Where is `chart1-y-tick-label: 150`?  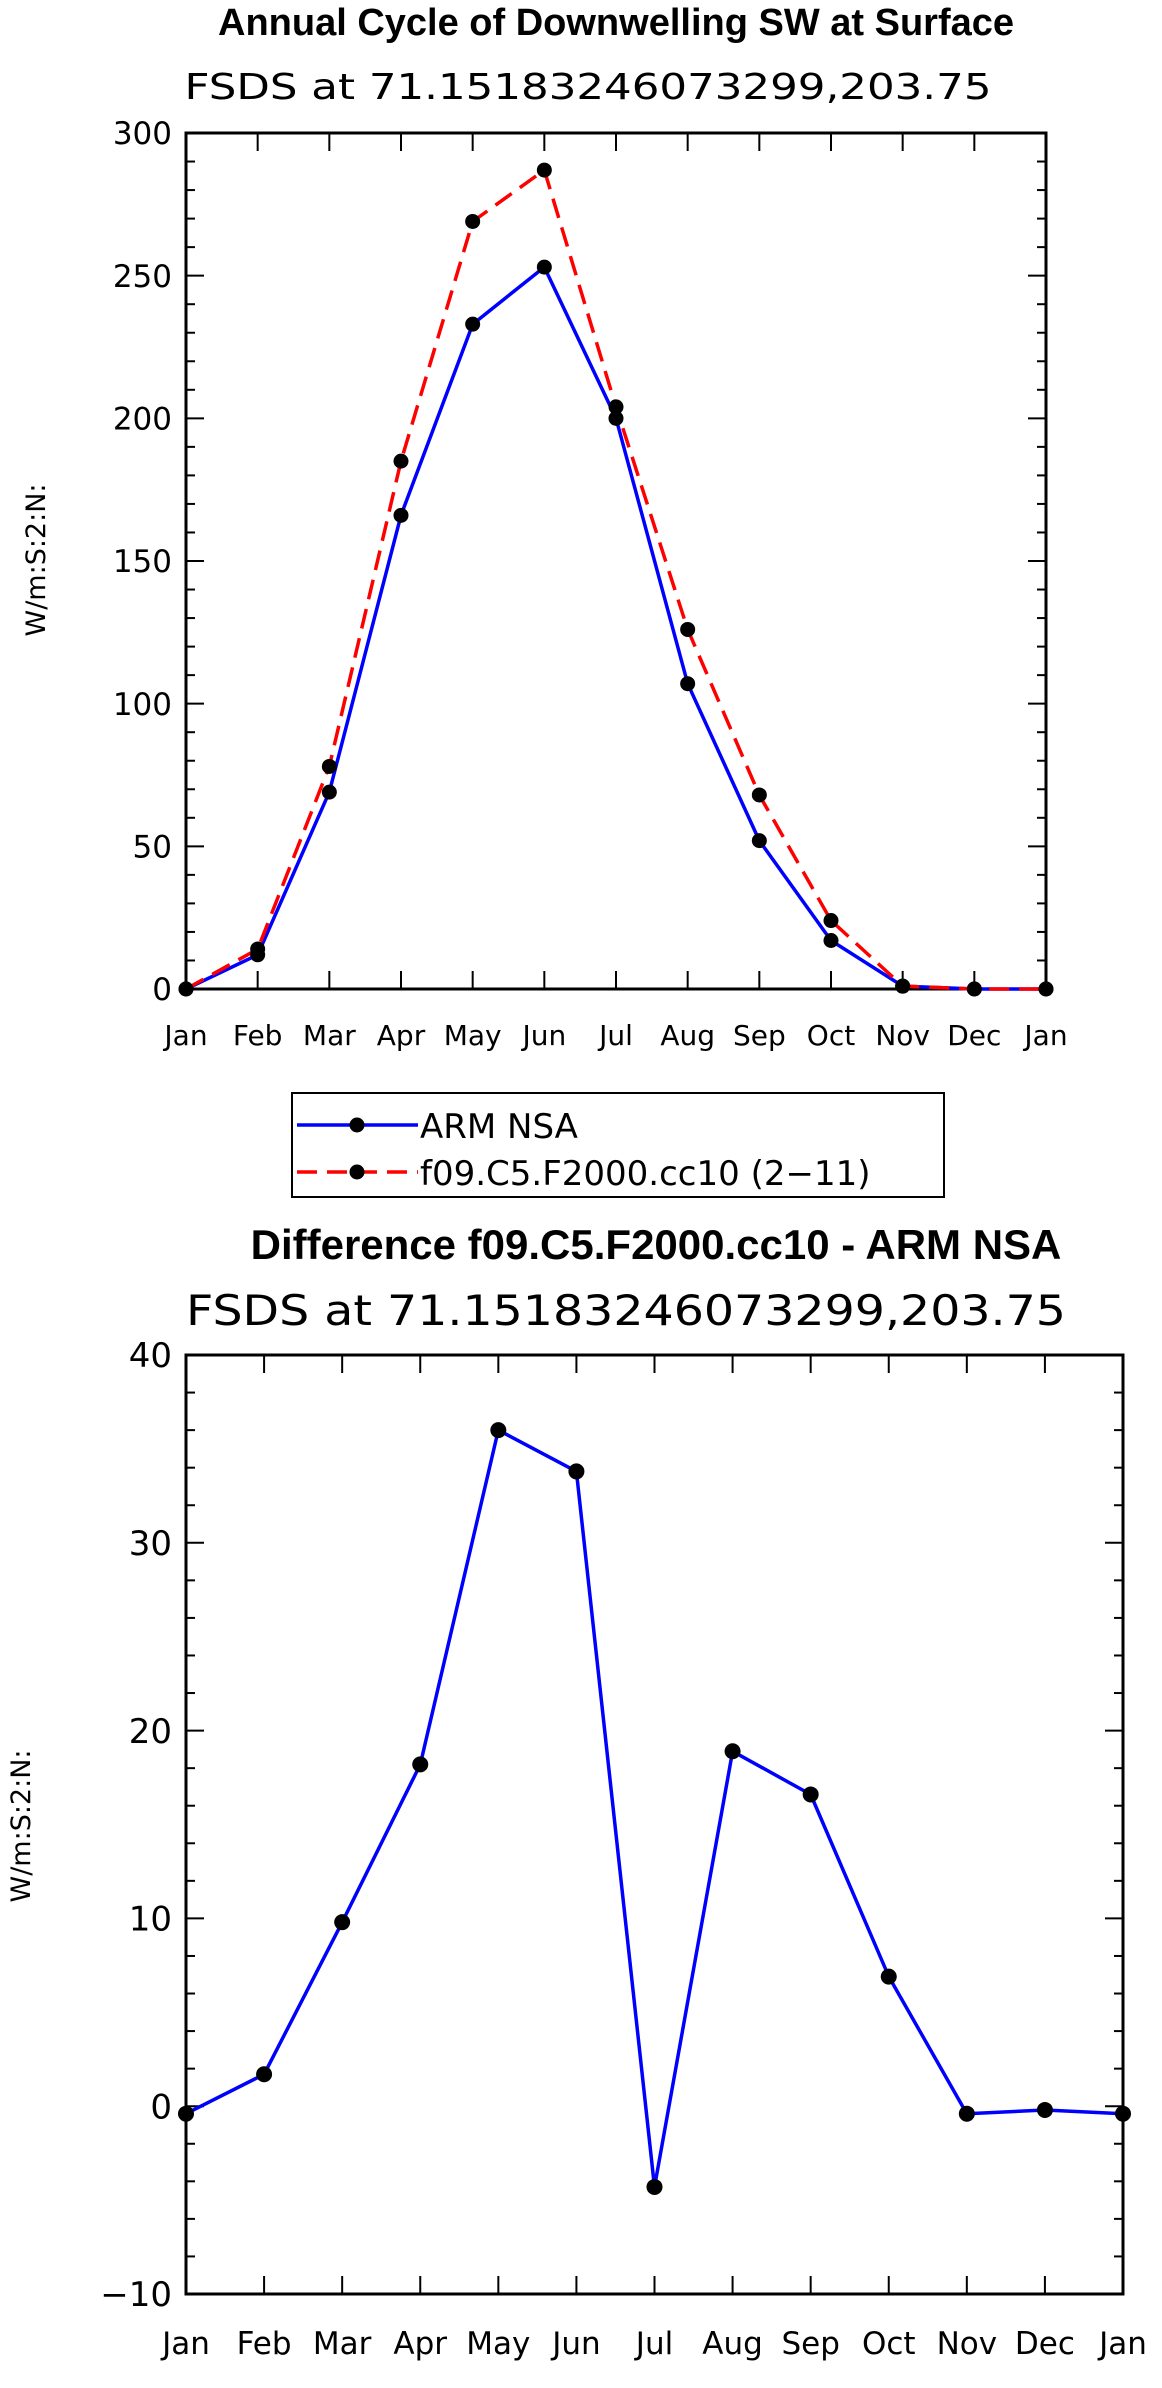 chart1-y-tick-label: 150 is located at coordinates (142, 562).